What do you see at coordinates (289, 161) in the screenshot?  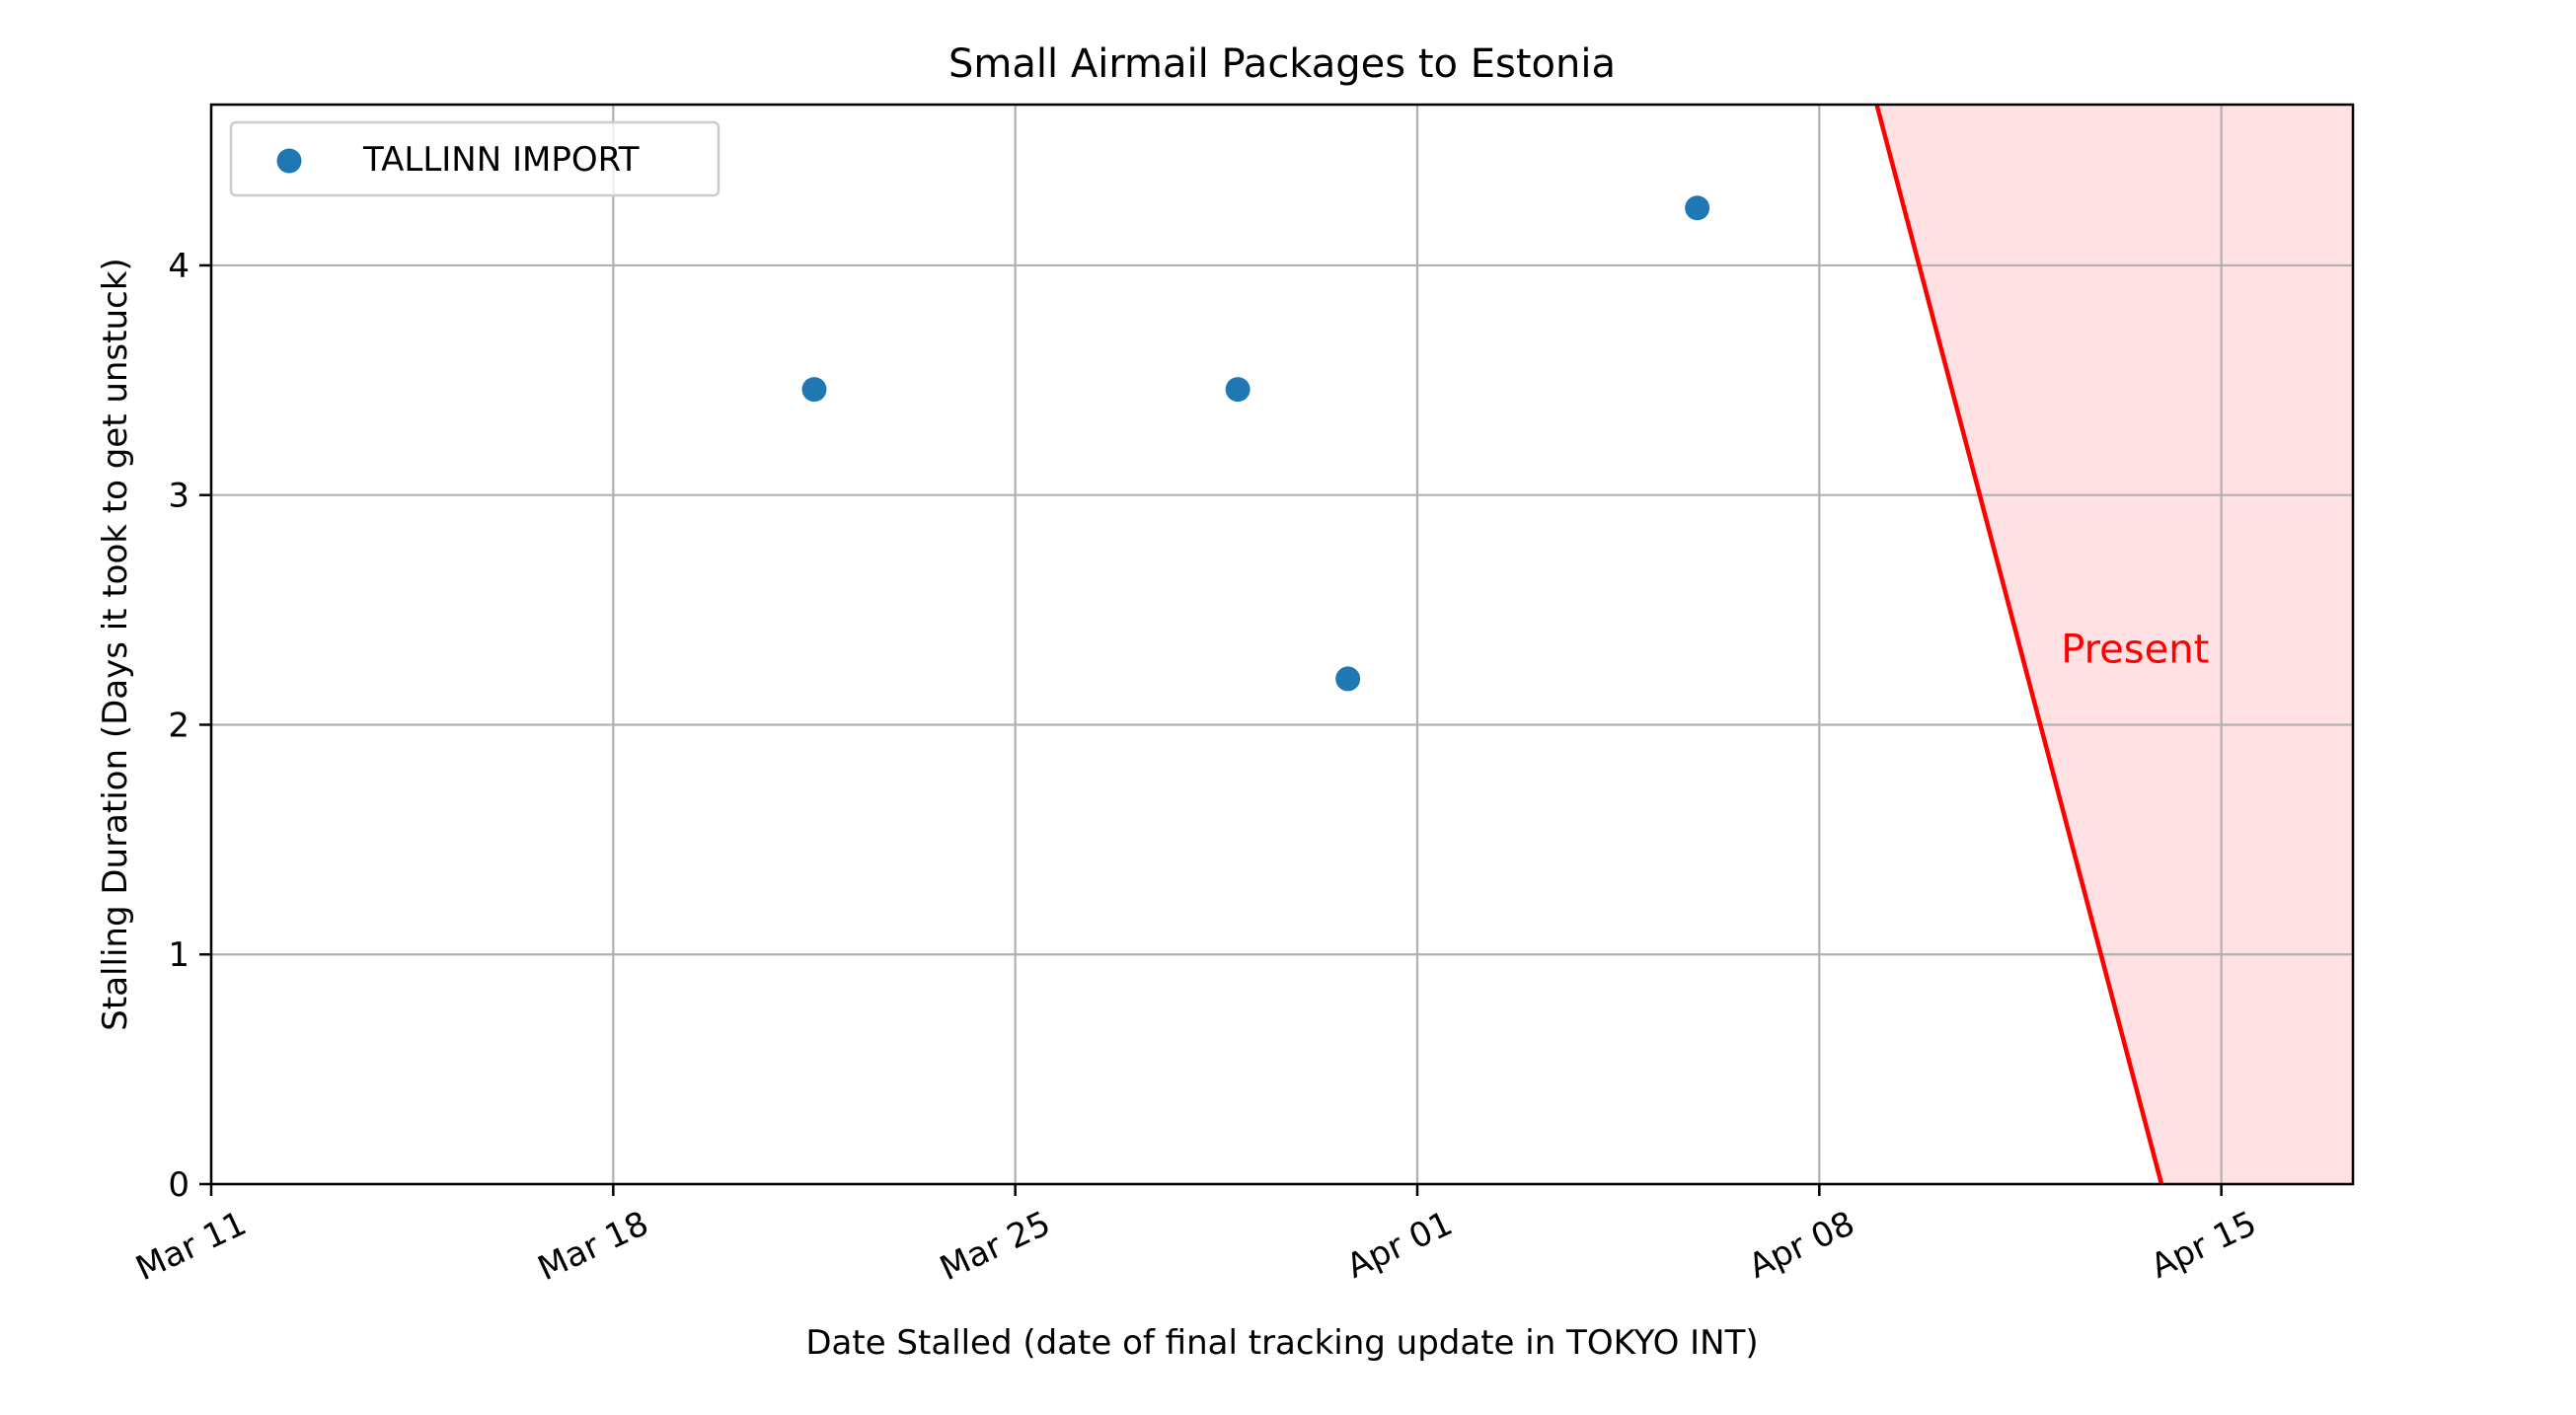 I see `legend-marker` at bounding box center [289, 161].